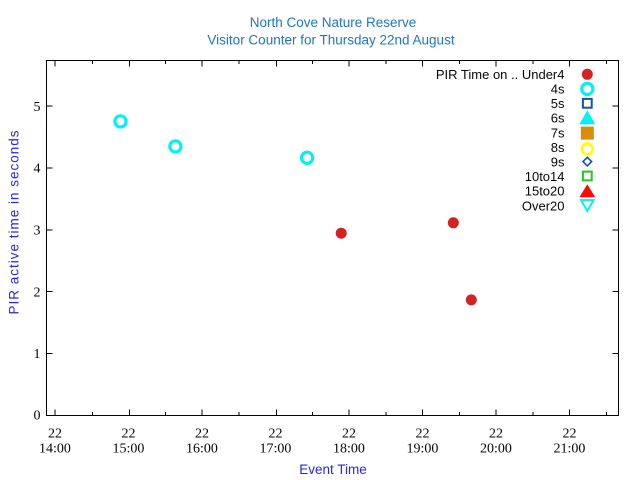  I want to click on svg-text: 16:00, so click(202, 449).